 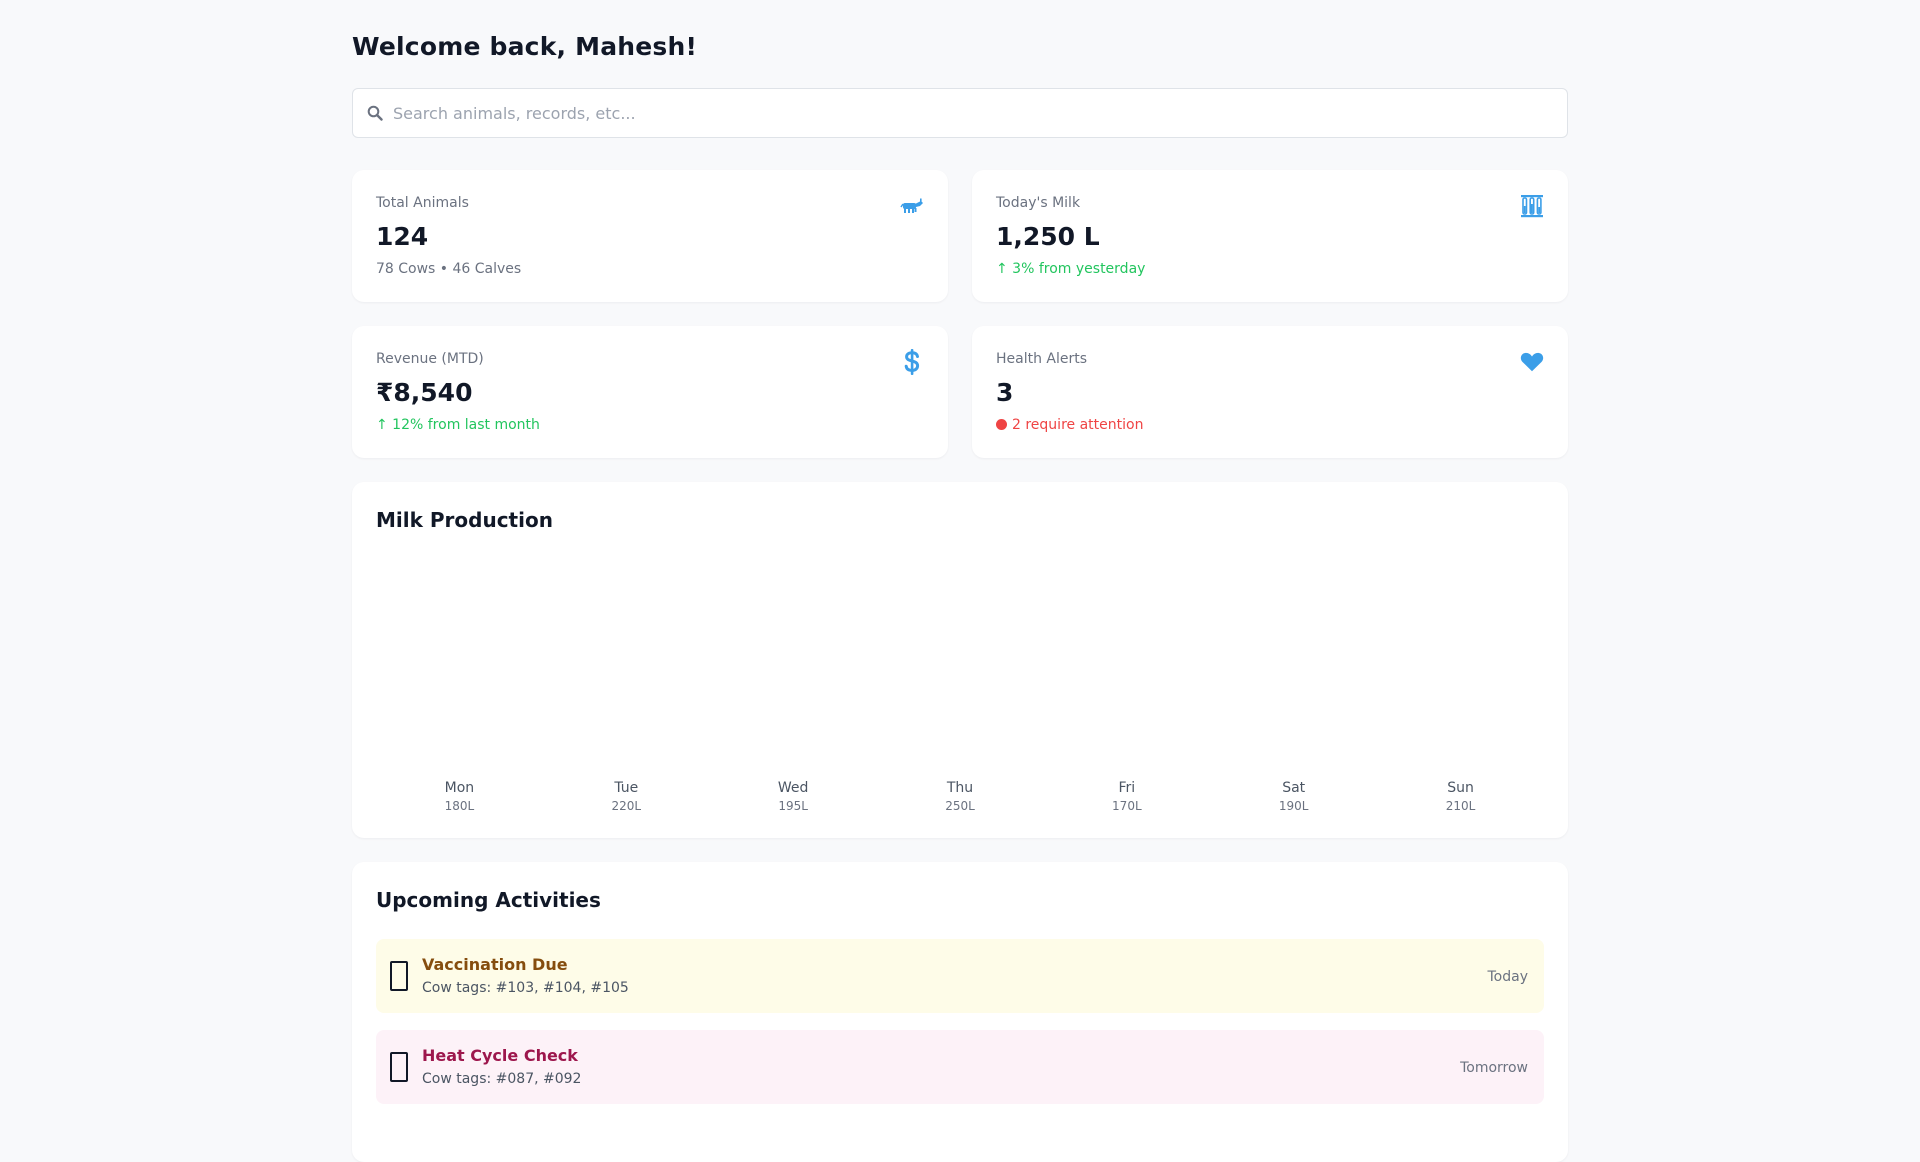 I want to click on alert-text: 2 require attention, so click(x=1078, y=425).